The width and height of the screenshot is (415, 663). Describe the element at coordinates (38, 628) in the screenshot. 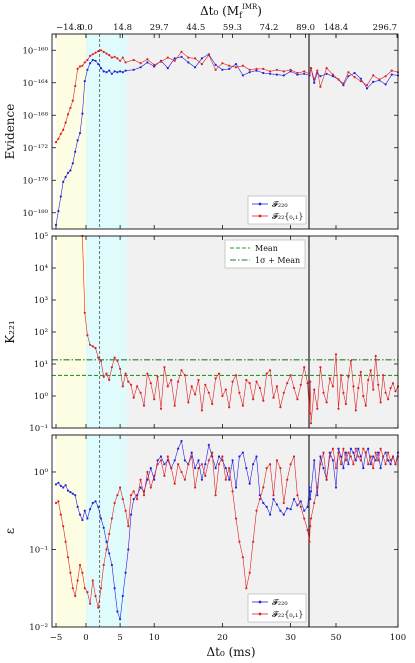

I see `y-tick-label: 10⁻²` at that location.